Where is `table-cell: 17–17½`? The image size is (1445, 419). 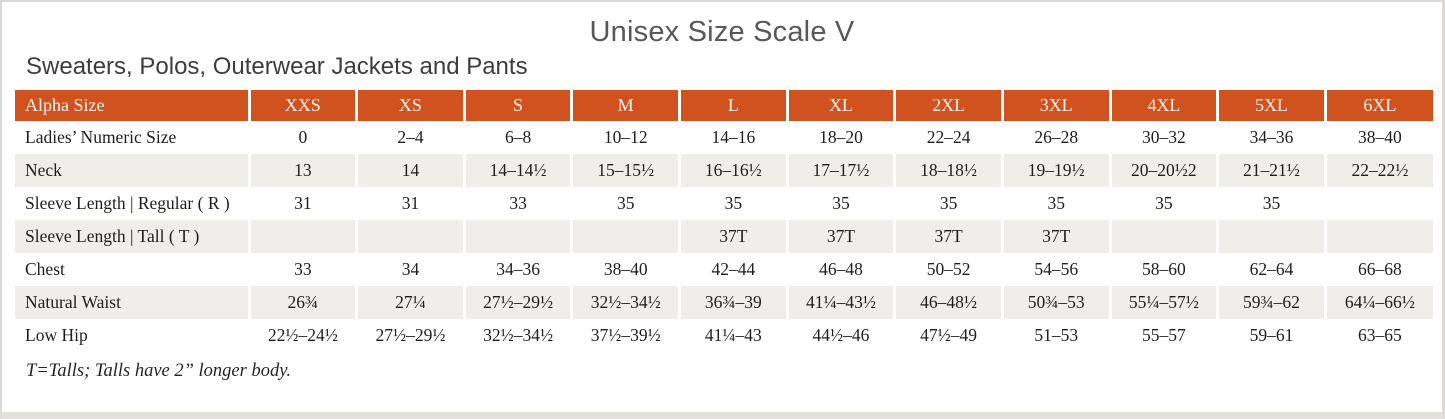 table-cell: 17–17½ is located at coordinates (840, 170).